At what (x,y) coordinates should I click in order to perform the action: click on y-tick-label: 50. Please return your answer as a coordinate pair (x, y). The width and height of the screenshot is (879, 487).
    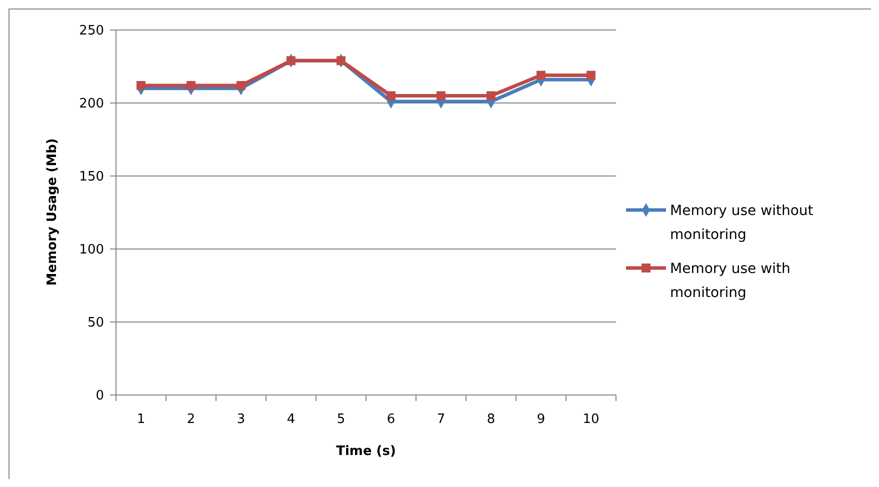
    Looking at the image, I should click on (95, 323).